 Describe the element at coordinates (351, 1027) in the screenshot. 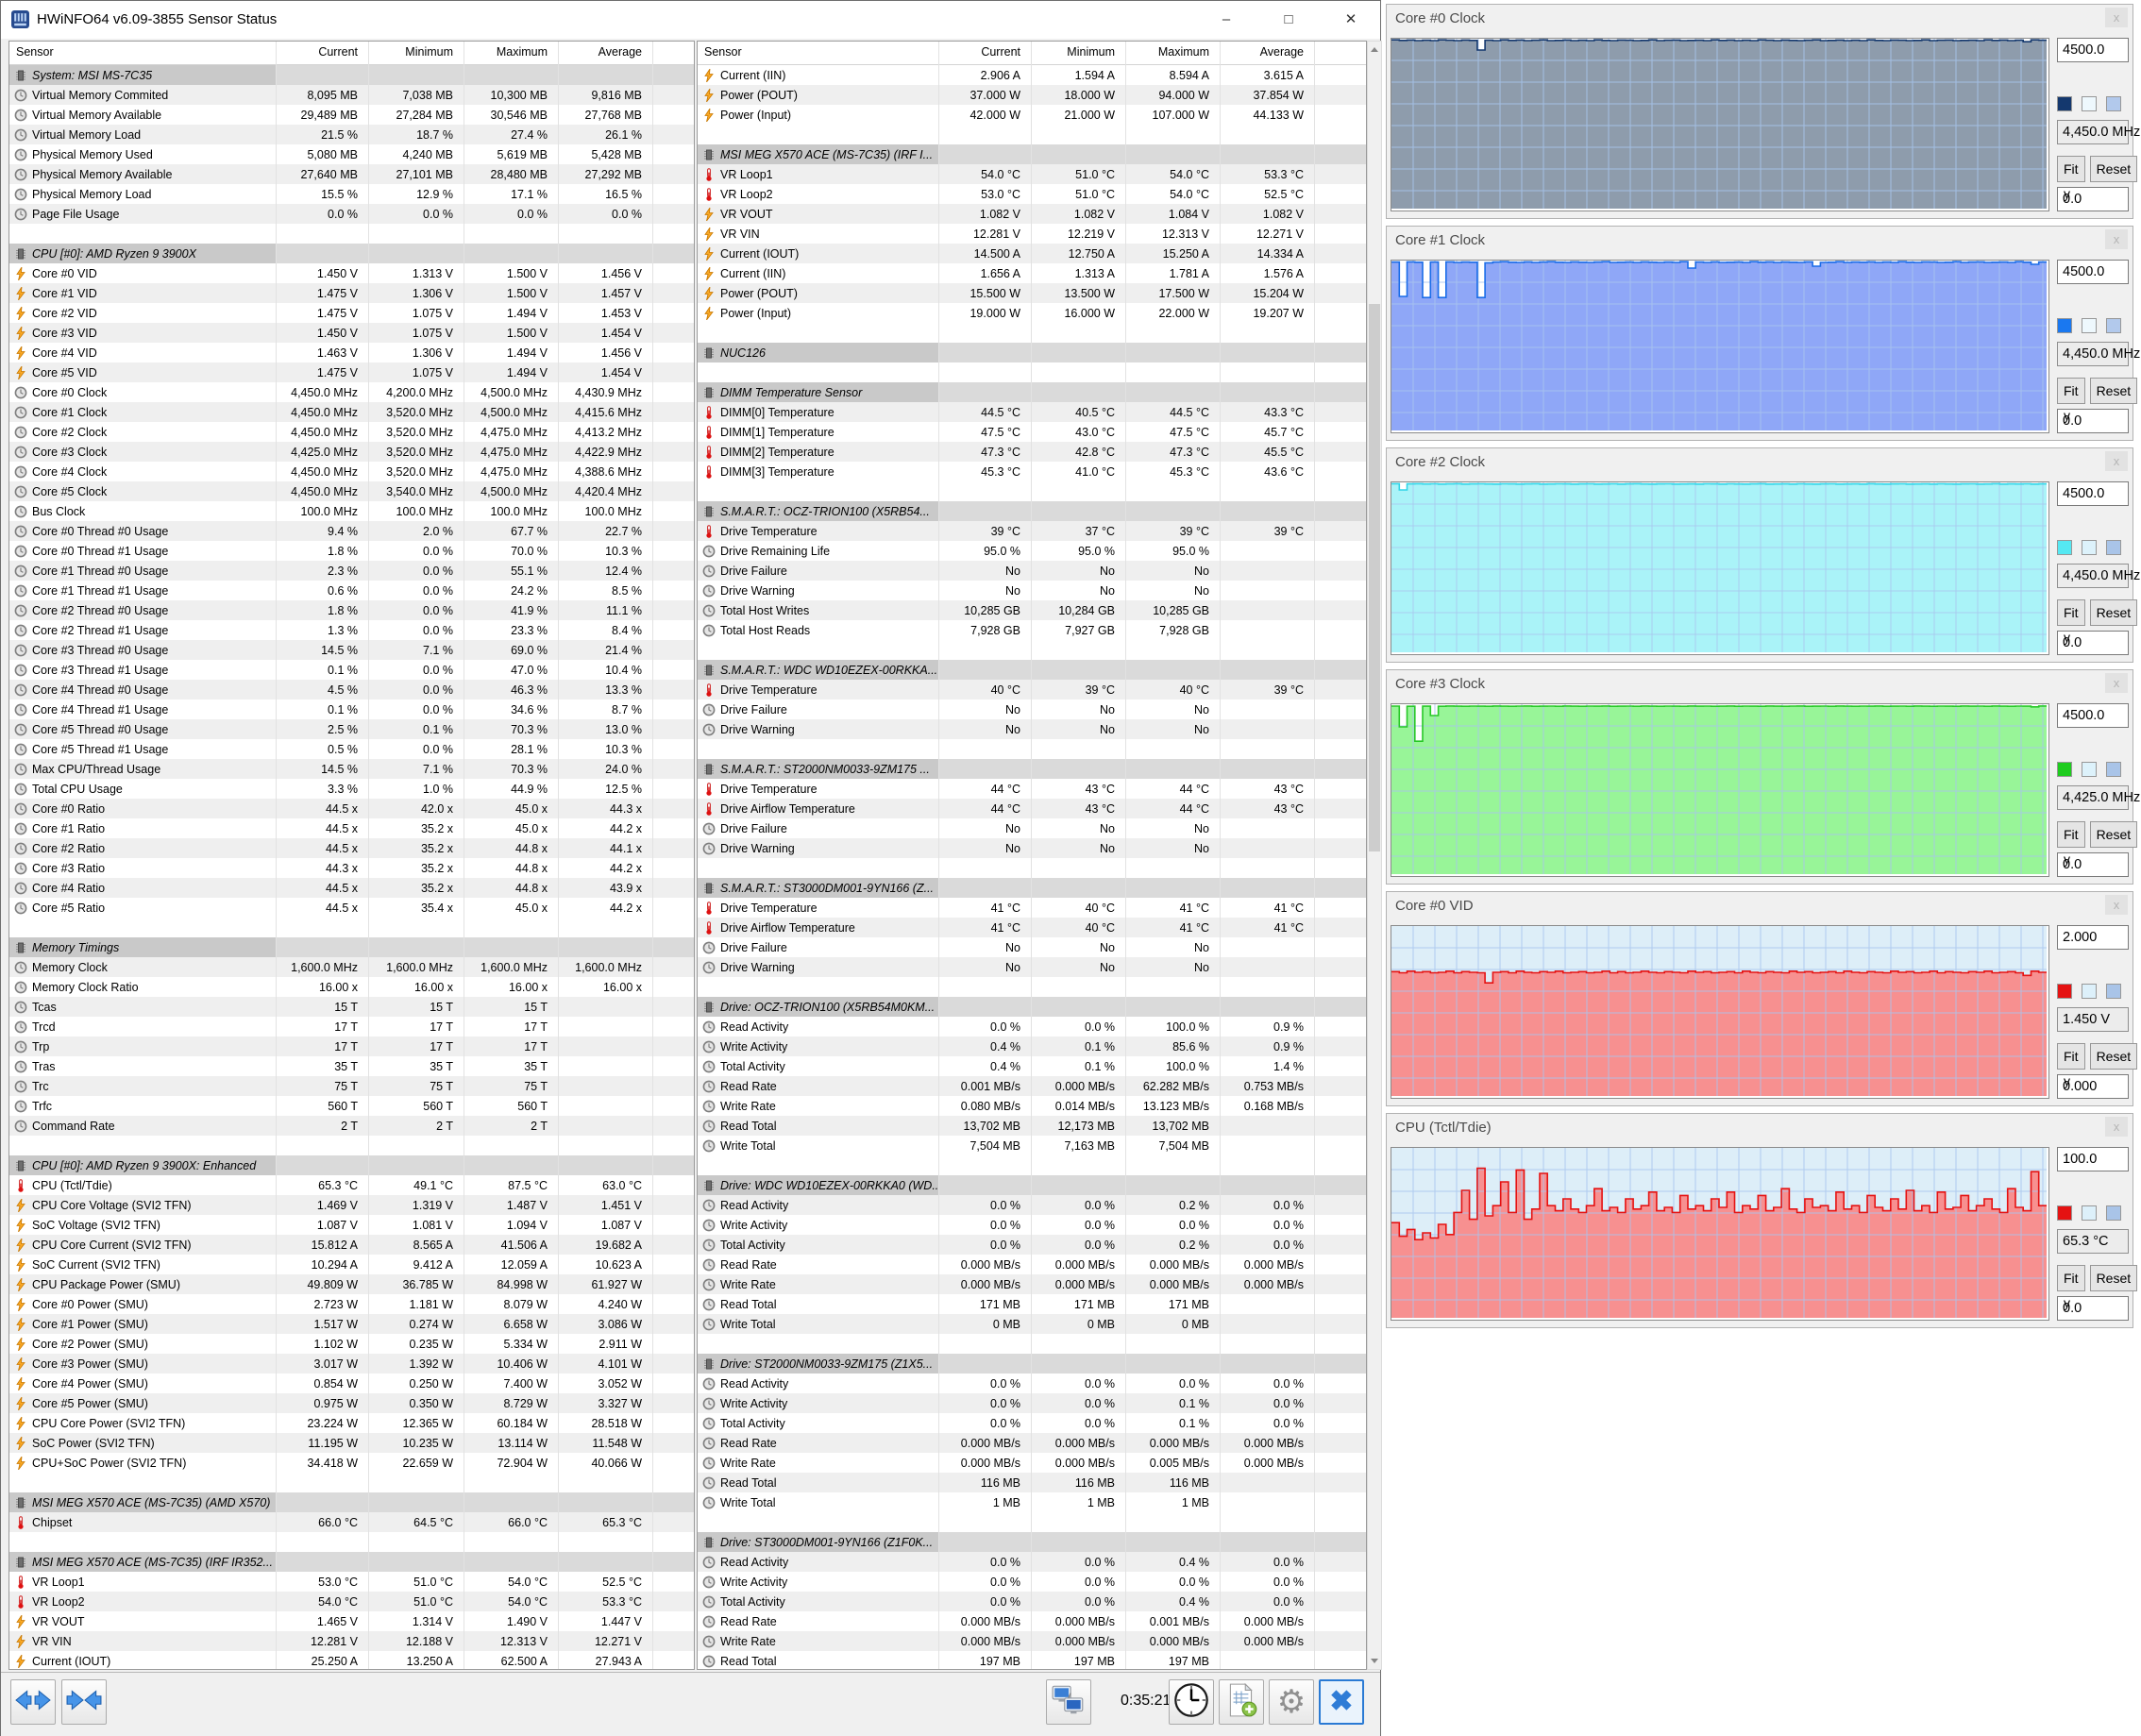

I see `table-row: Trcd 17 T 17 T 17 T` at that location.